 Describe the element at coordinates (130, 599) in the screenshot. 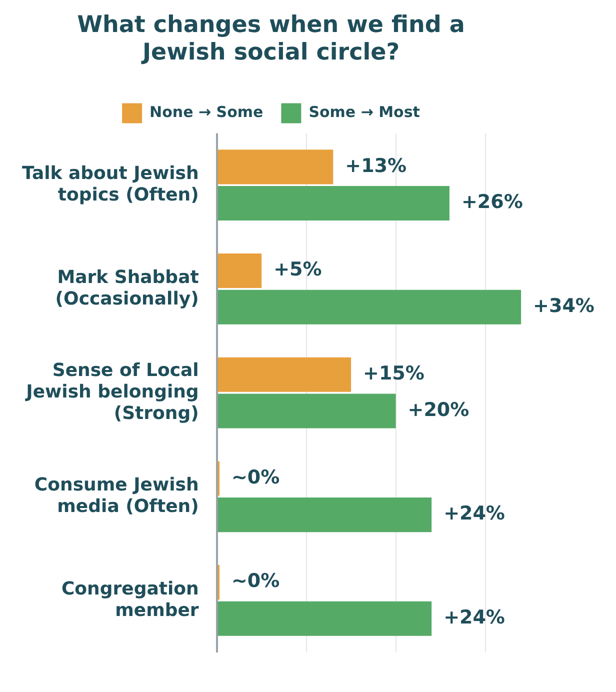

I see `y-tick-label: Congregation member` at that location.